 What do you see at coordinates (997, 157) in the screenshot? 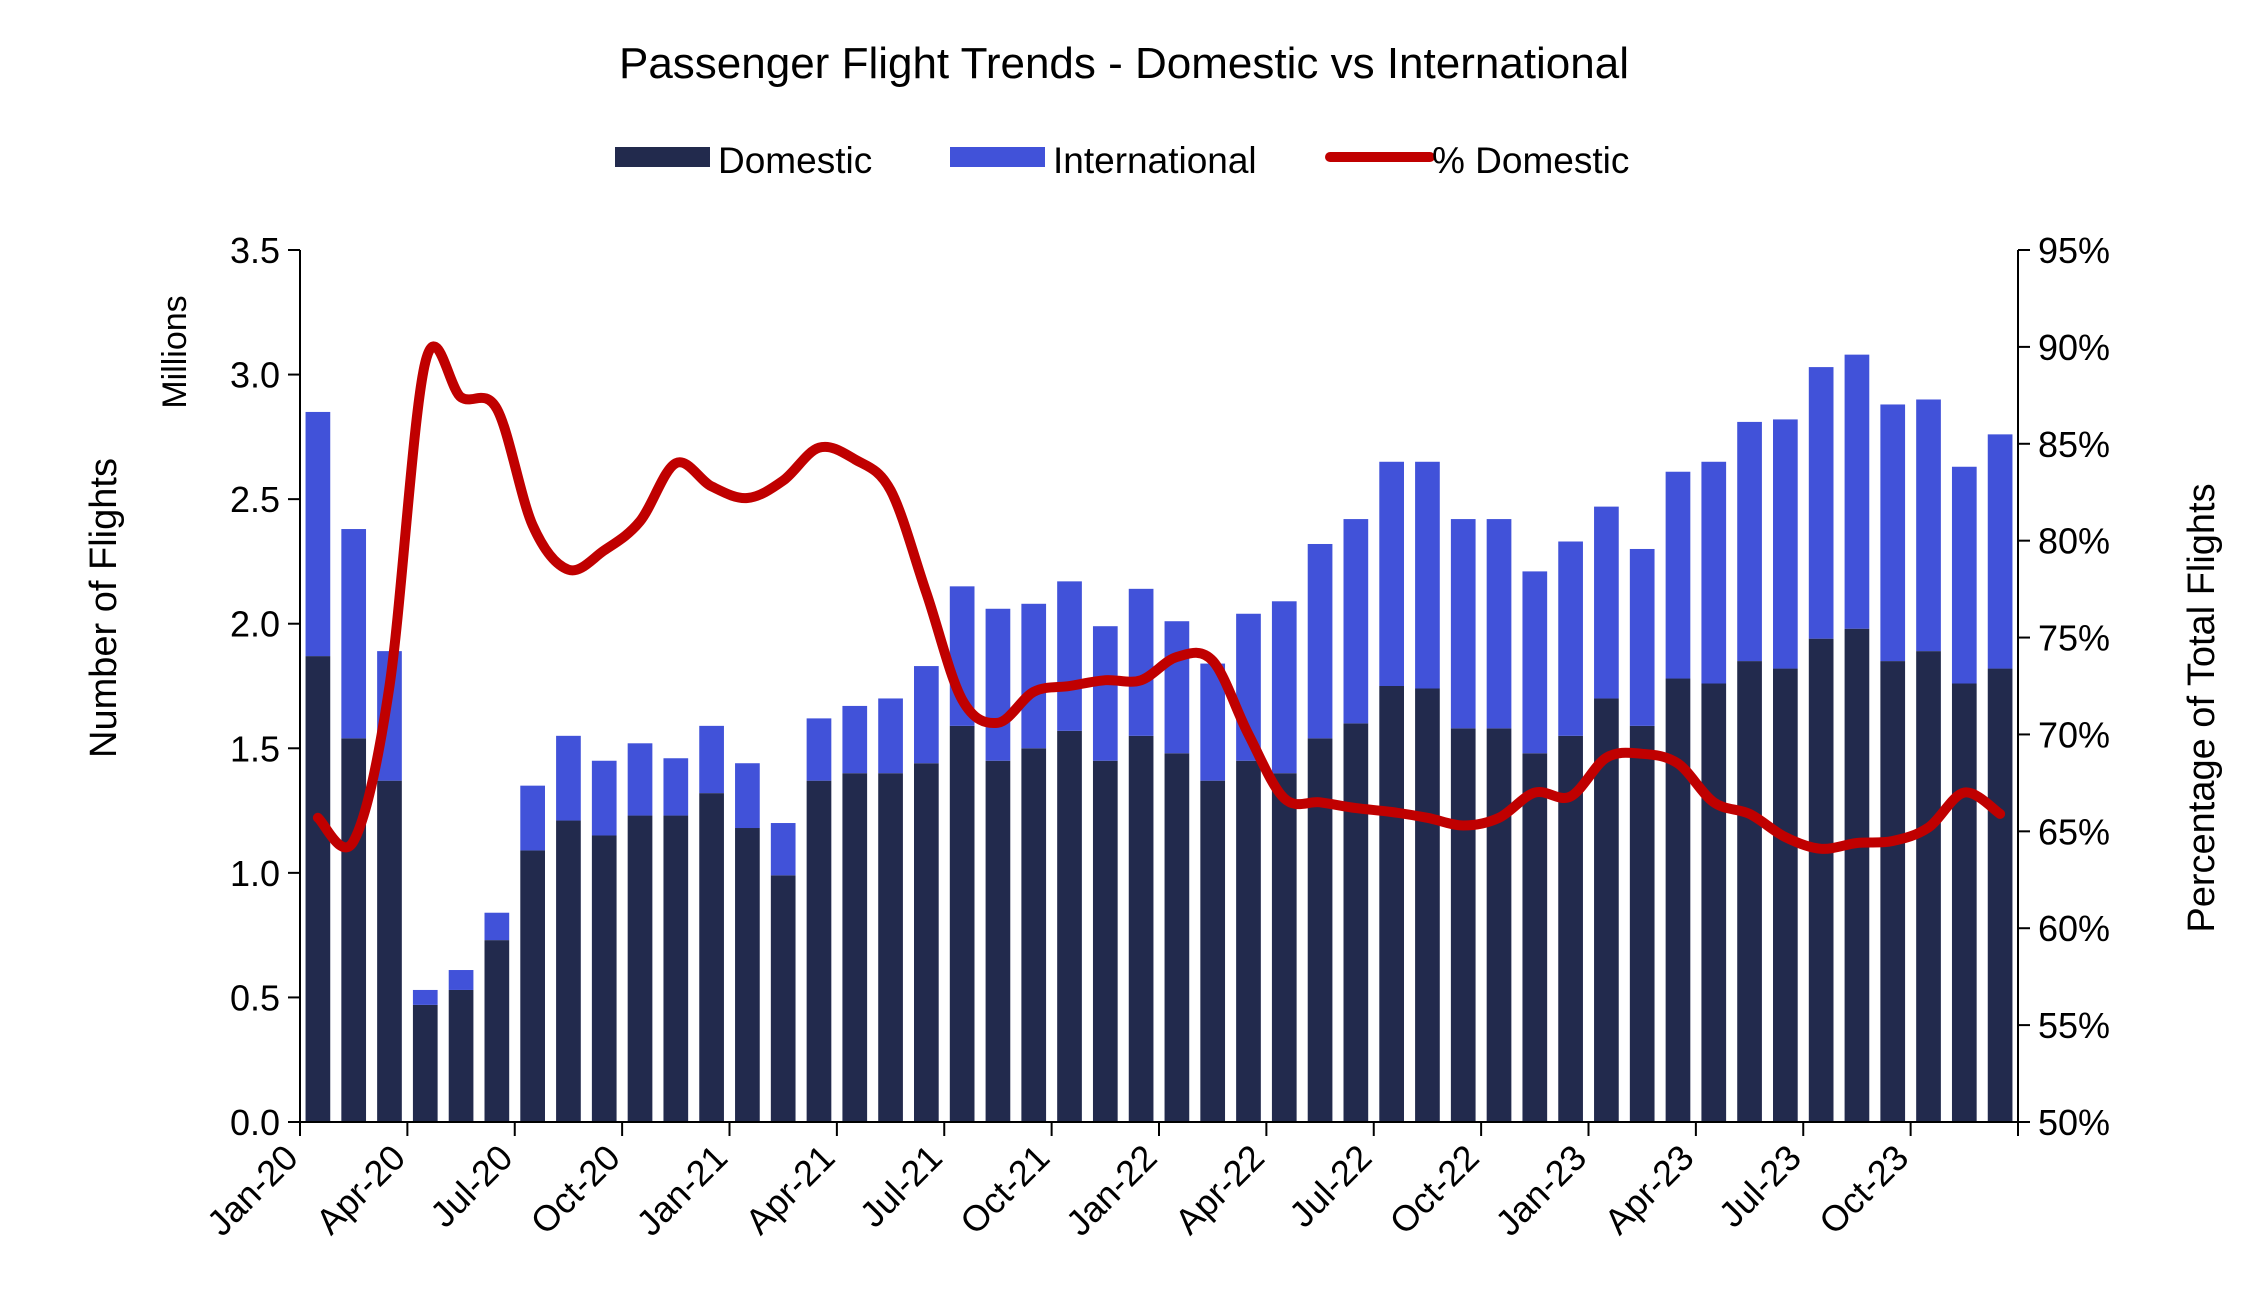
I see `legend-swatch-international` at bounding box center [997, 157].